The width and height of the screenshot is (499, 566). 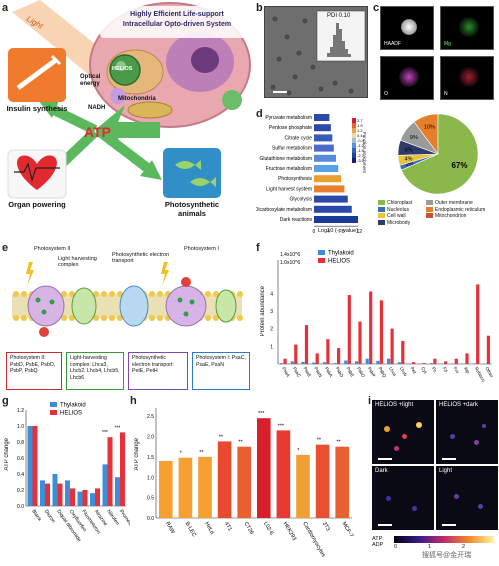 What do you see at coordinates (360, 135) in the screenshot?
I see `d-cbar-tick: 0.4` at bounding box center [360, 135].